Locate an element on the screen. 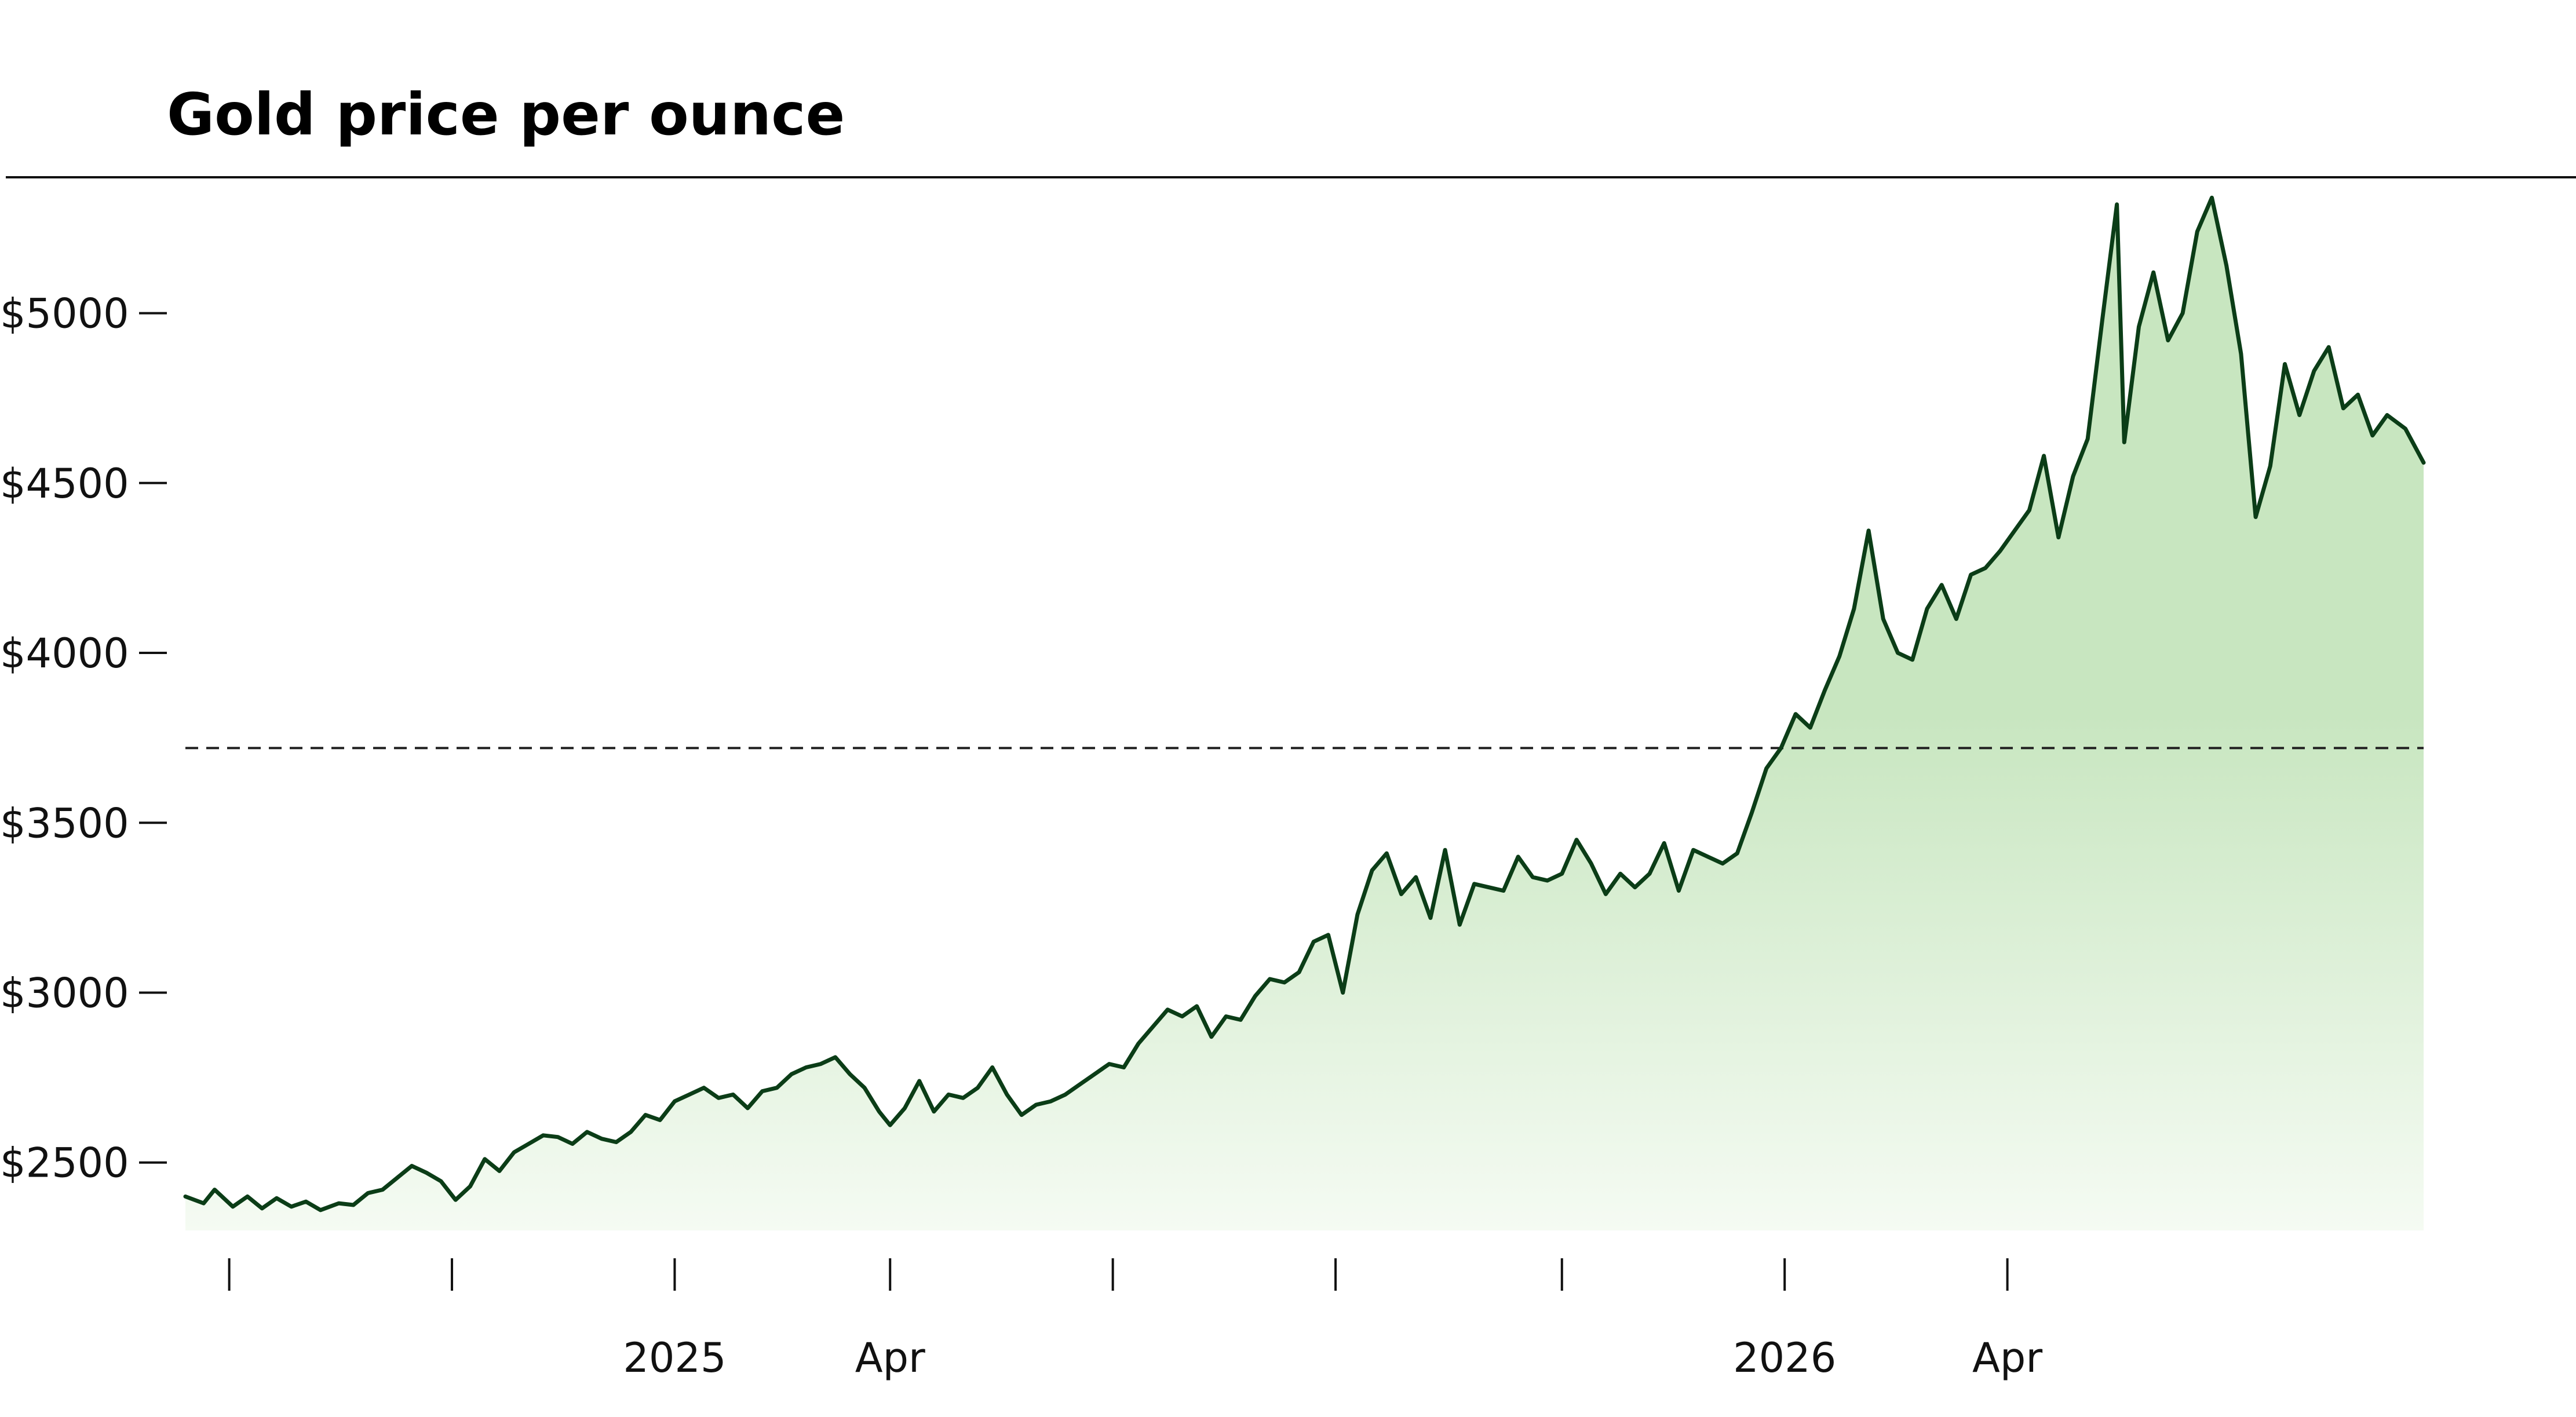 This screenshot has height=1417, width=2576. y-tick-label: $5000 is located at coordinates (64, 314).